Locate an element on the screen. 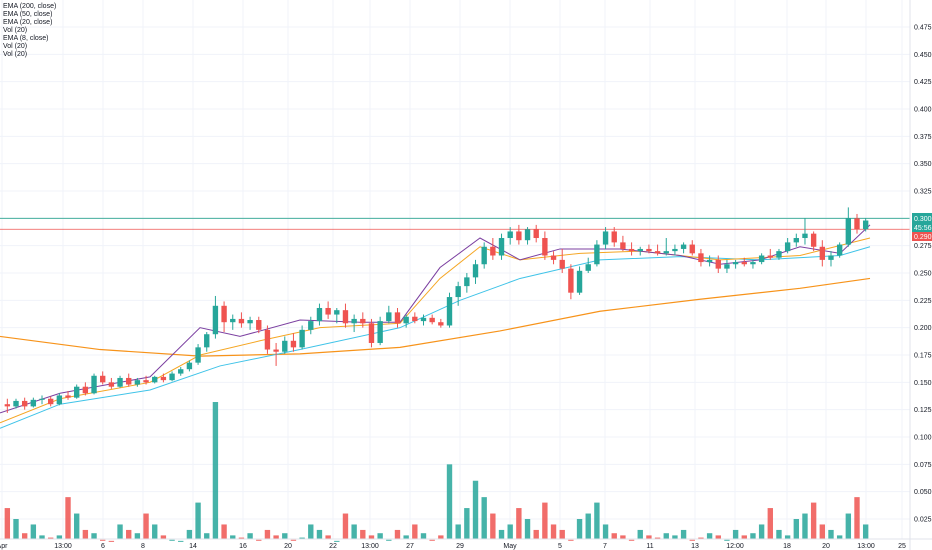  price-tick-label: 0.375 is located at coordinates (923, 137).